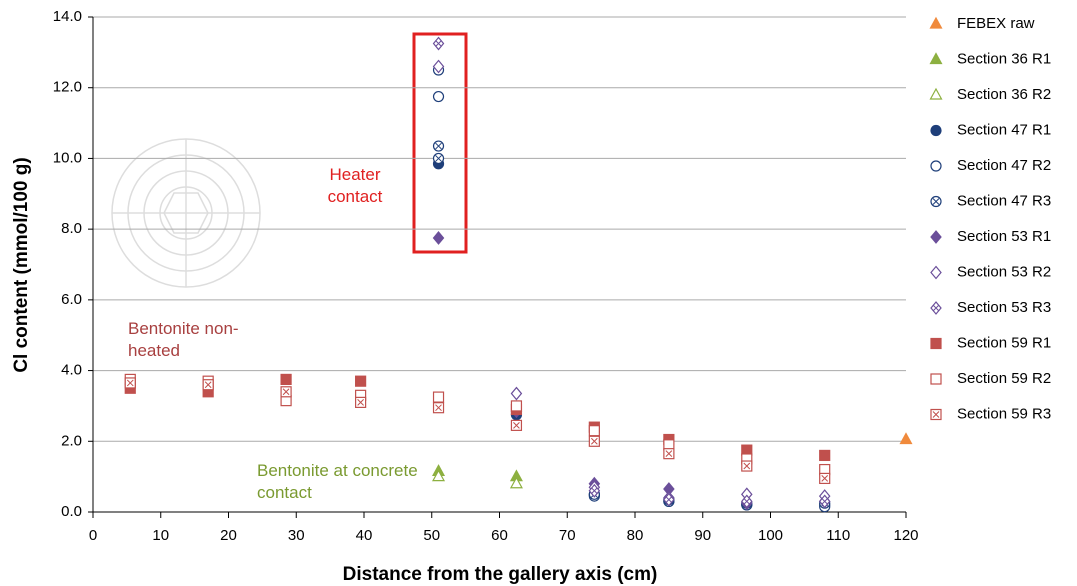 The width and height of the screenshot is (1077, 586). What do you see at coordinates (1004, 271) in the screenshot?
I see `legend-label: Section 53 R2` at bounding box center [1004, 271].